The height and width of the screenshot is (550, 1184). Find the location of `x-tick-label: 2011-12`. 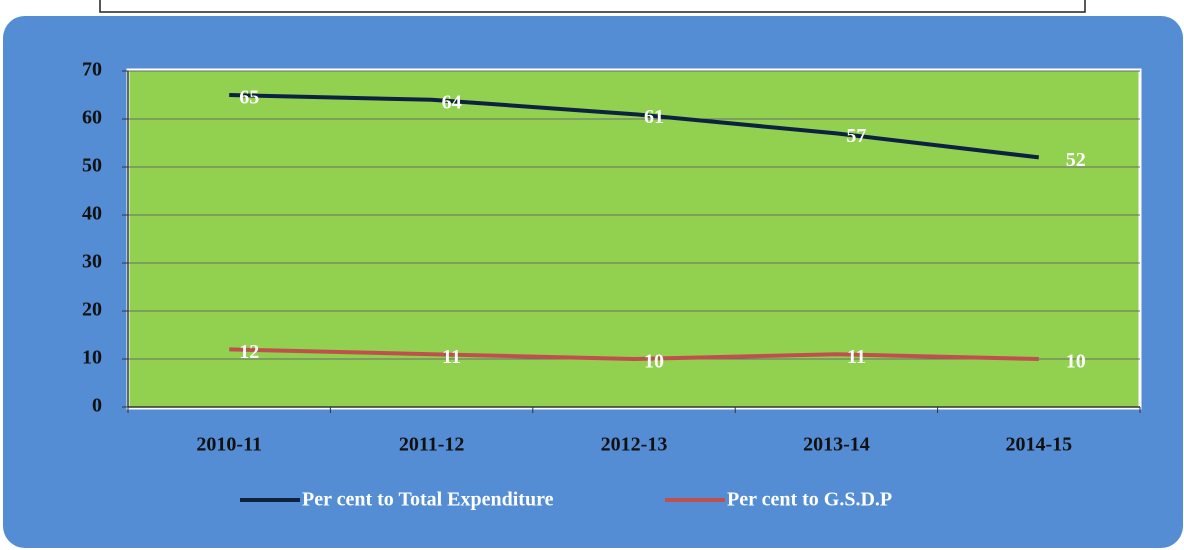

x-tick-label: 2011-12 is located at coordinates (432, 445).